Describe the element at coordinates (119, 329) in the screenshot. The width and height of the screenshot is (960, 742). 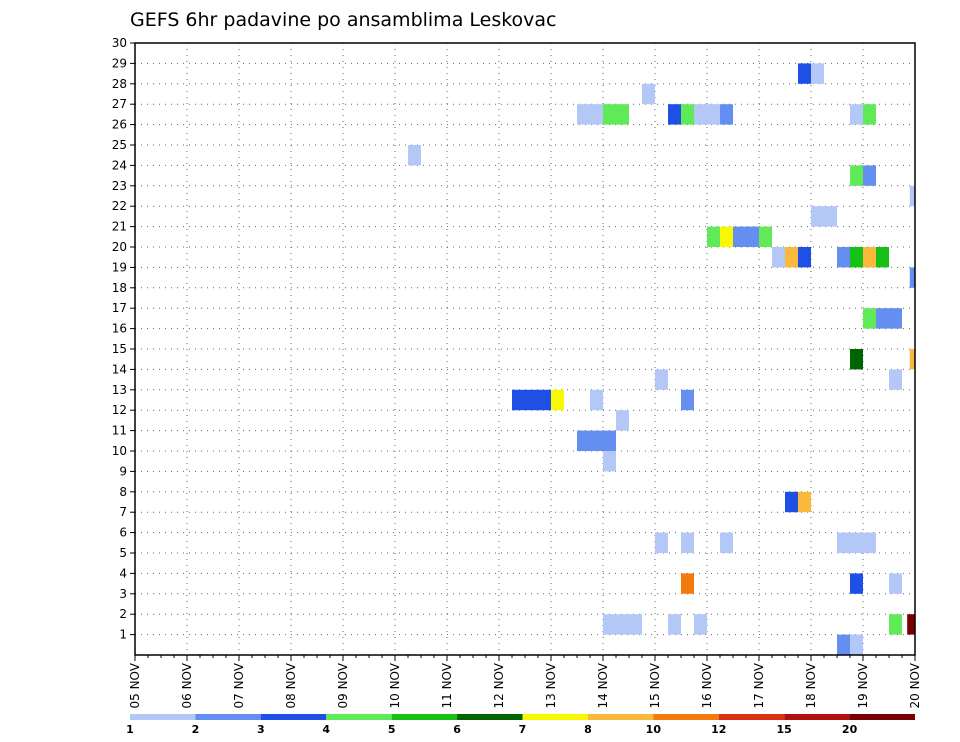
I see `y-tick-label: 16` at that location.